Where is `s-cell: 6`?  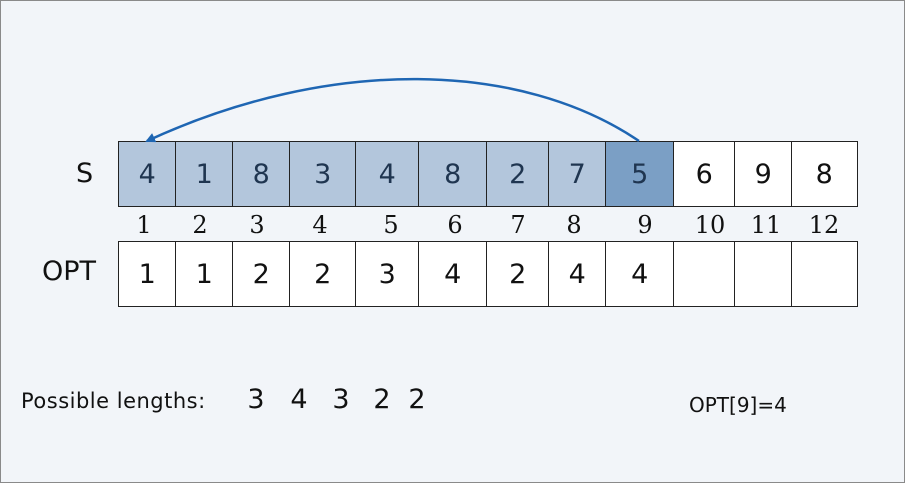
s-cell: 6 is located at coordinates (704, 174).